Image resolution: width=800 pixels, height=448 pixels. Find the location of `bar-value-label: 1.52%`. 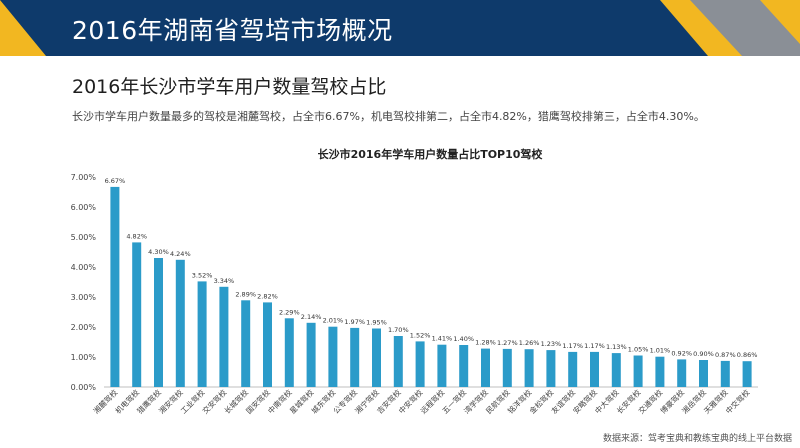

bar-value-label: 1.52% is located at coordinates (420, 335).